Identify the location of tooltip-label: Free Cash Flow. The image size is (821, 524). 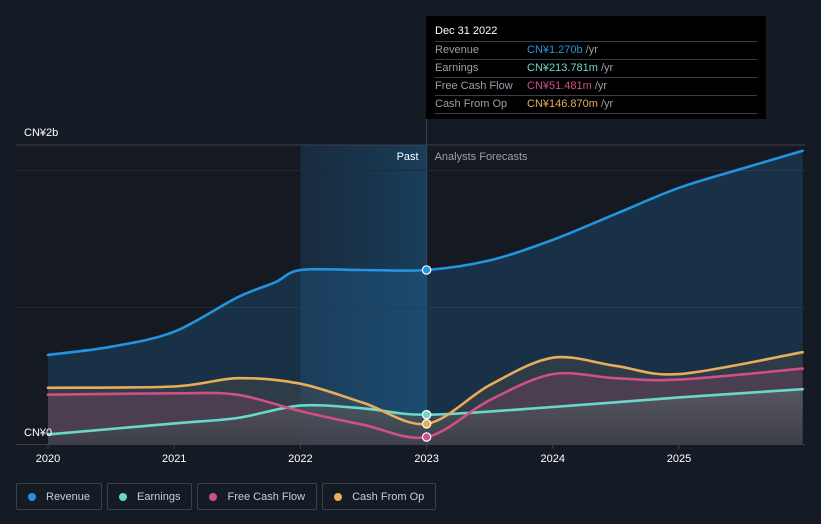
(474, 86).